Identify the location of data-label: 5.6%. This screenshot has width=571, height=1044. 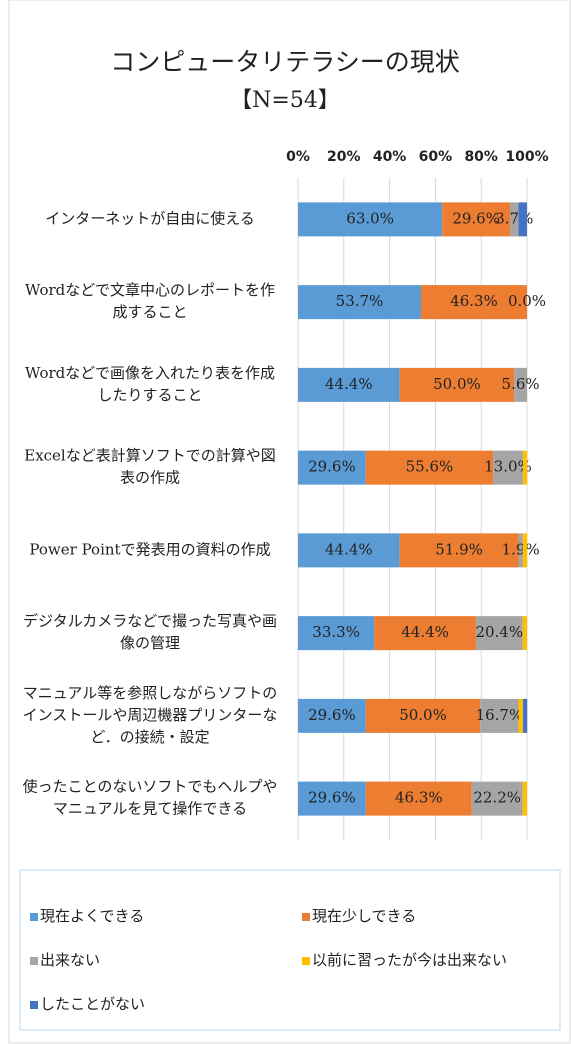
(521, 384).